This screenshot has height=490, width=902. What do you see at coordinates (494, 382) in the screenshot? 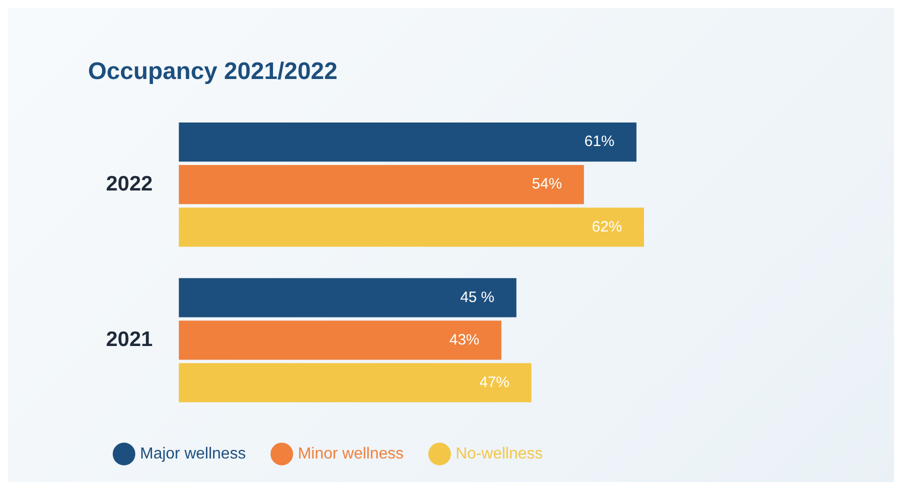
I see `data-label: 47%` at bounding box center [494, 382].